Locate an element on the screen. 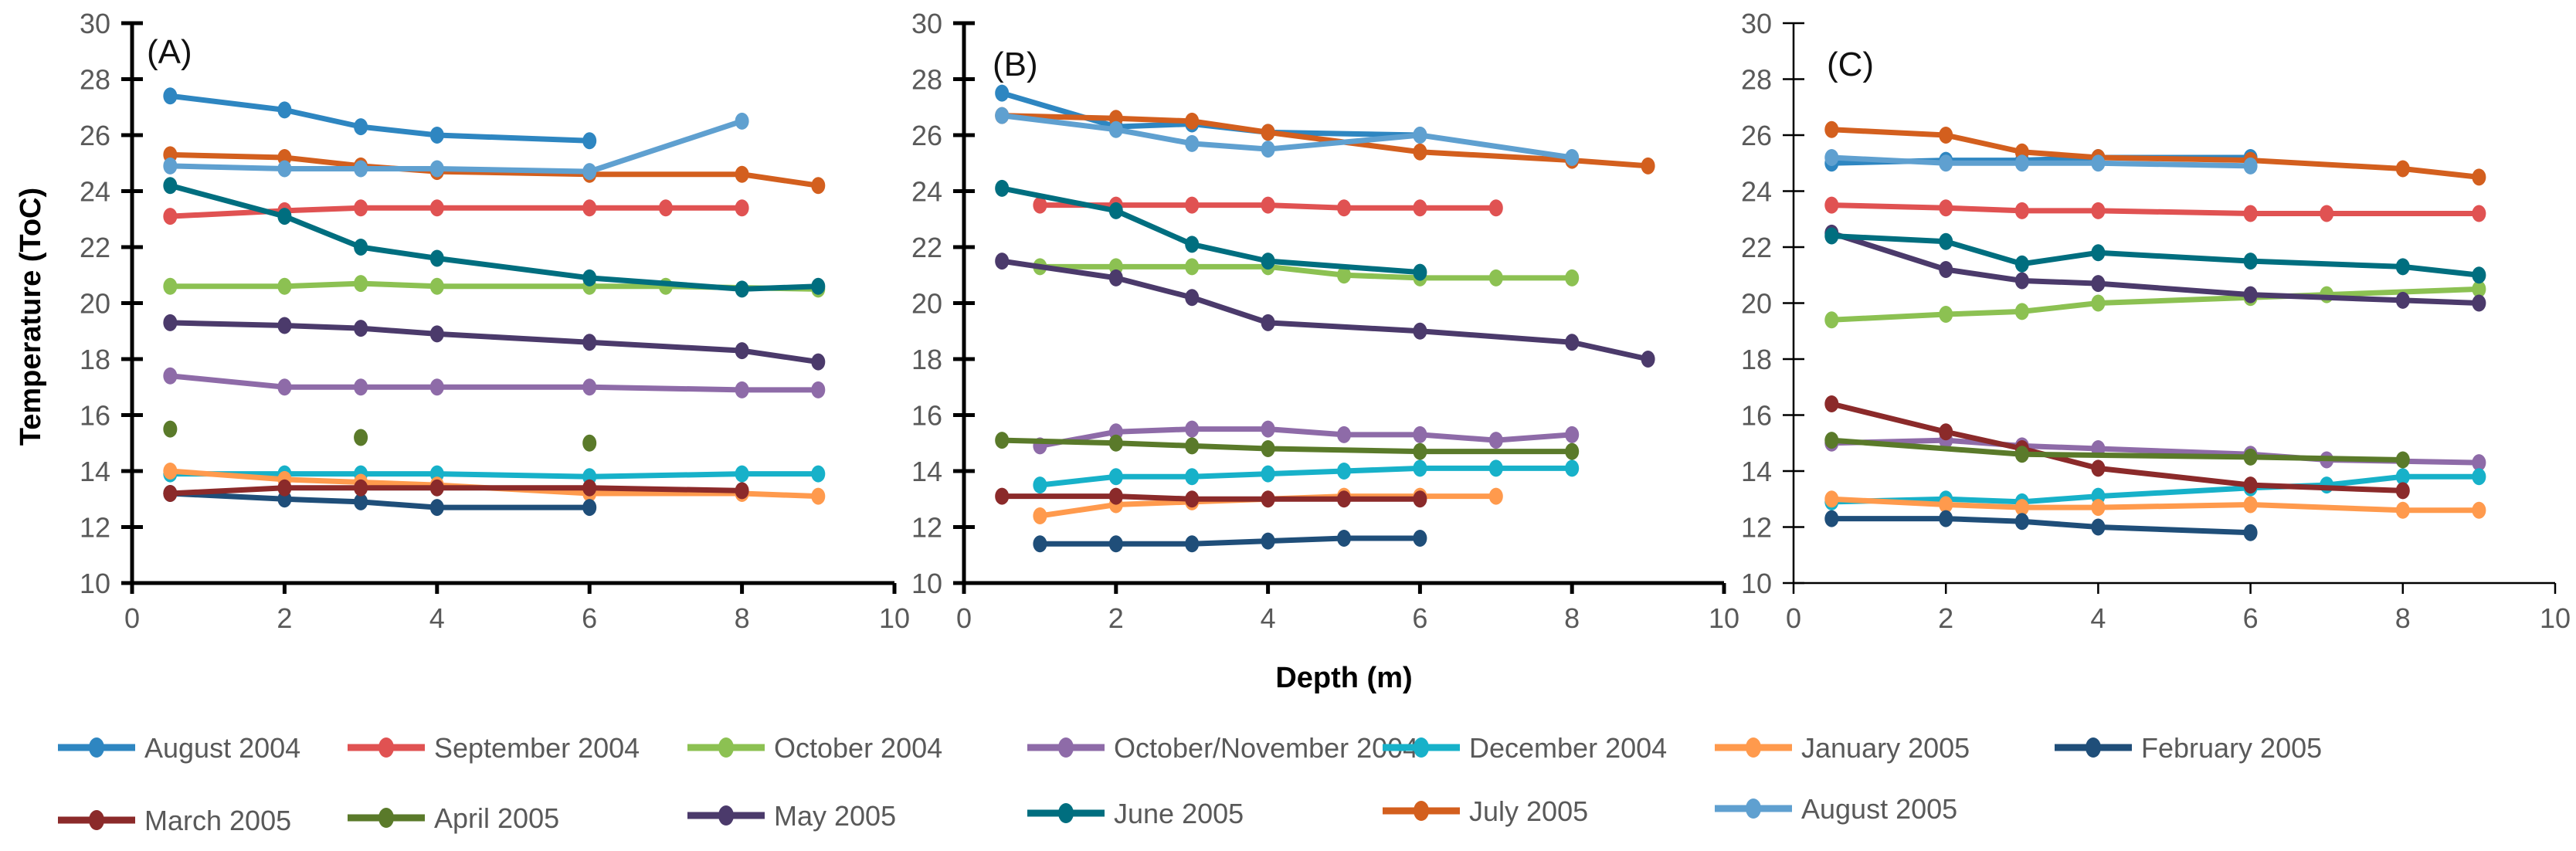  x-axis-title: Depth (m) is located at coordinates (1343, 678).